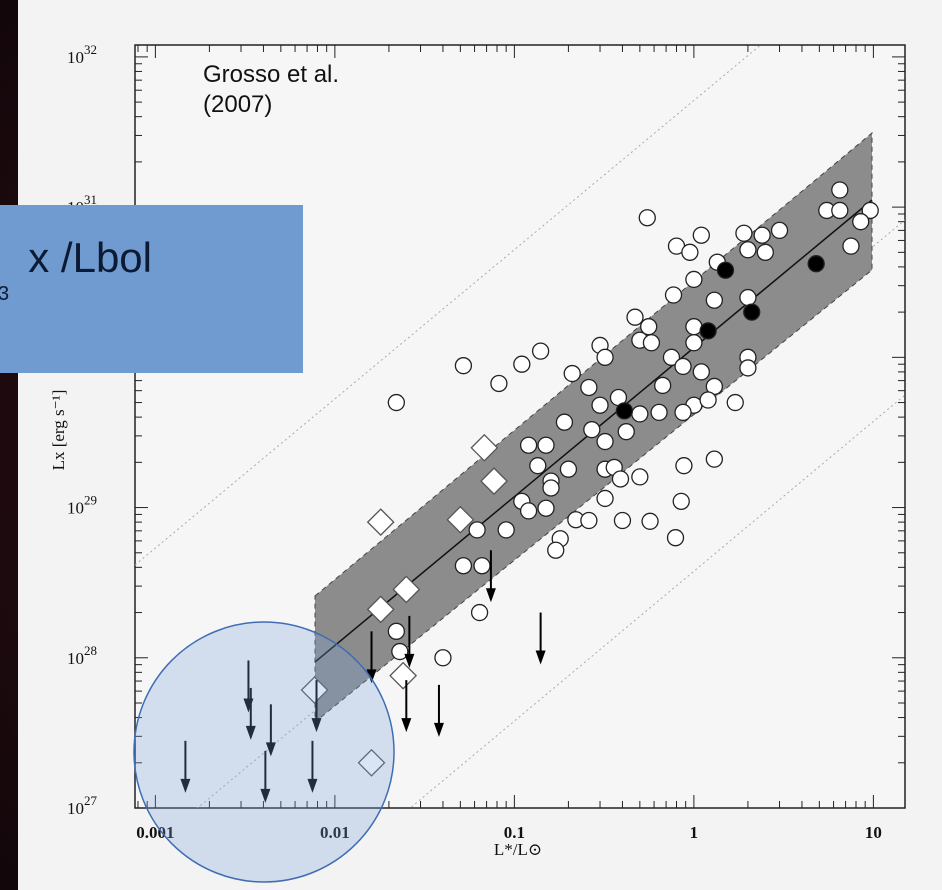 Image resolution: width=942 pixels, height=890 pixels. What do you see at coordinates (82, 54) in the screenshot?
I see `y-tick-label: 1032` at bounding box center [82, 54].